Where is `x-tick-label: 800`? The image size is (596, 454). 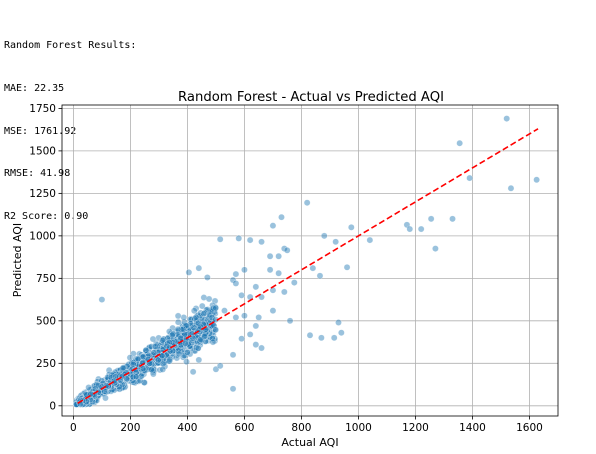 x-tick-label: 800 is located at coordinates (301, 428).